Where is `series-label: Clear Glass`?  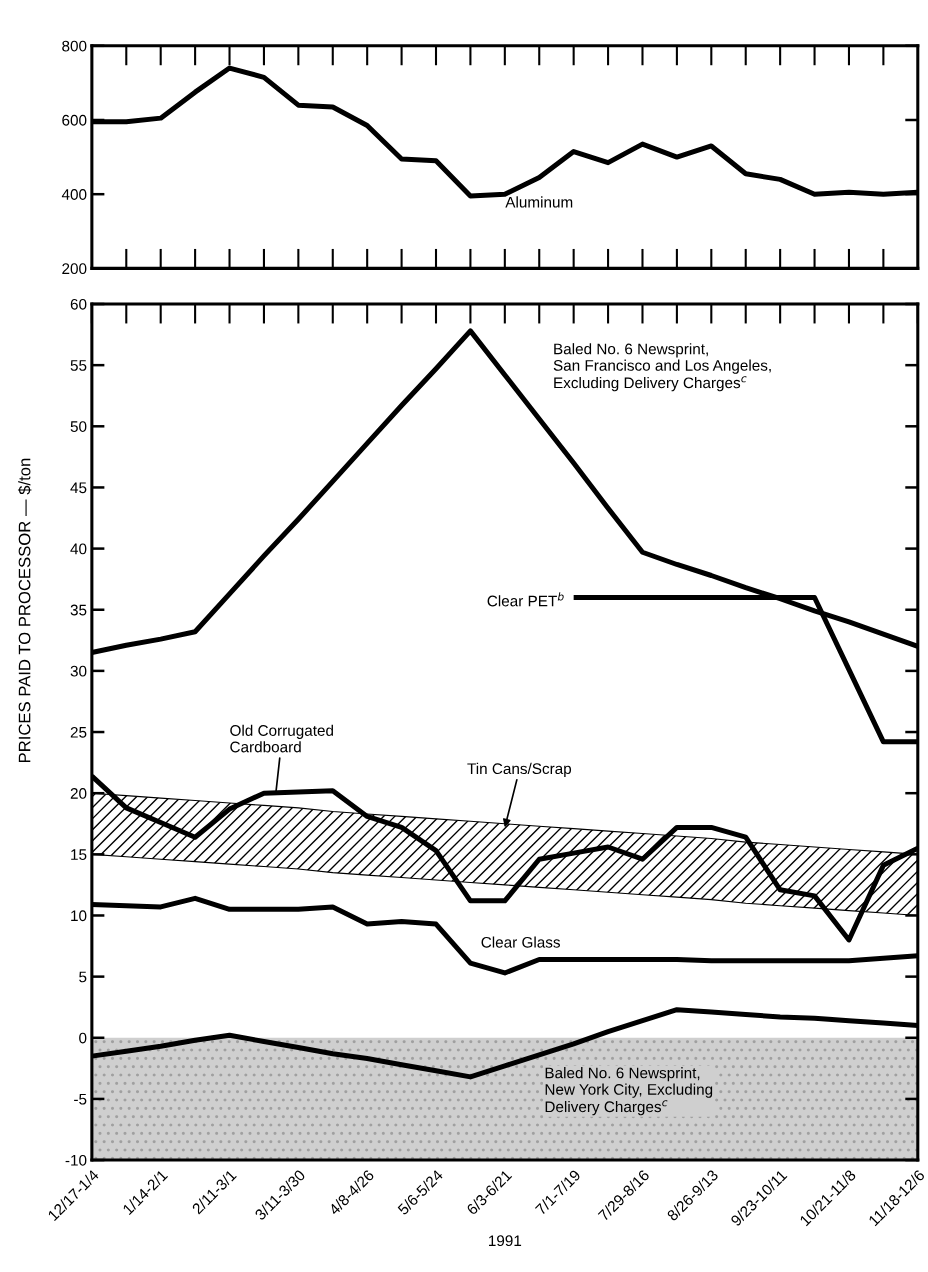 series-label: Clear Glass is located at coordinates (520, 942).